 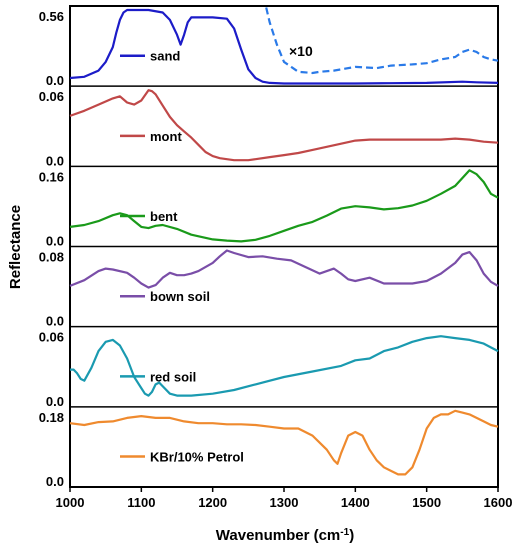 I want to click on x-axis: 1000 1100 1200 1300 1400 1500 1600, so click(x=284, y=498).